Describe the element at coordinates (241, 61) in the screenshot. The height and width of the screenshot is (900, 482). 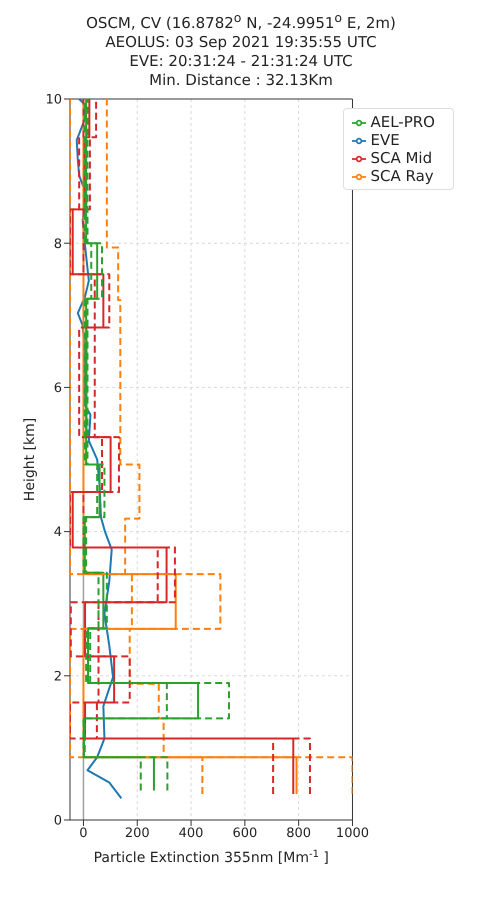
I see `chart-subtitle: AEOLUS: 03 Sep 2021 19:35:55 UTC EVE: 20:31:24 - 21:31:24 UTC Min. Distance : 32.13Km` at that location.